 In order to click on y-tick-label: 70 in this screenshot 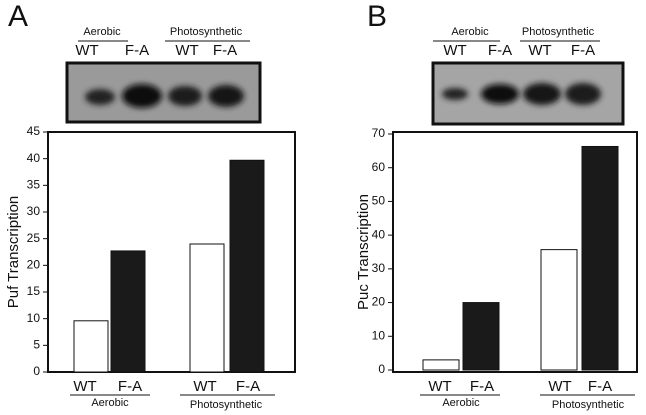, I will do `click(379, 133)`.